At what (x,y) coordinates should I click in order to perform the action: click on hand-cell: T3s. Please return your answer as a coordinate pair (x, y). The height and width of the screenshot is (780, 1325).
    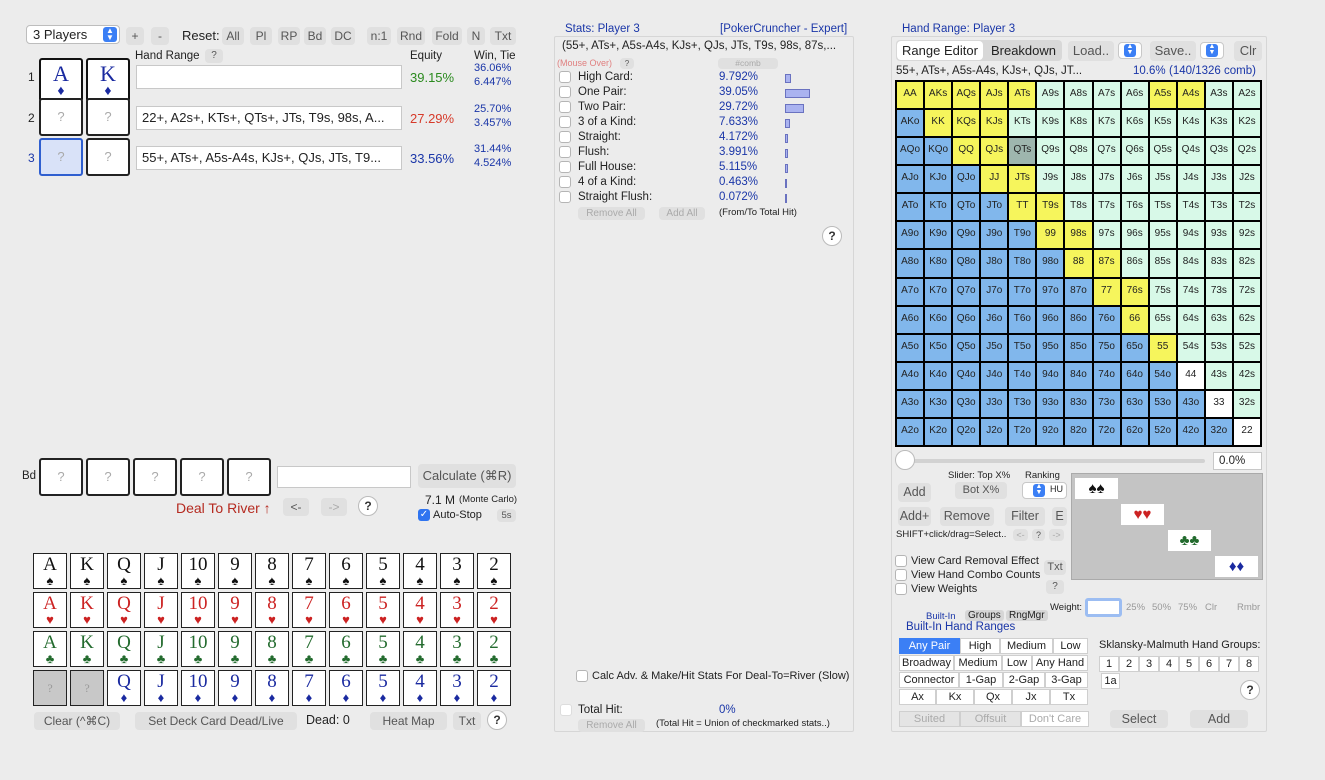
    Looking at the image, I should click on (1218, 207).